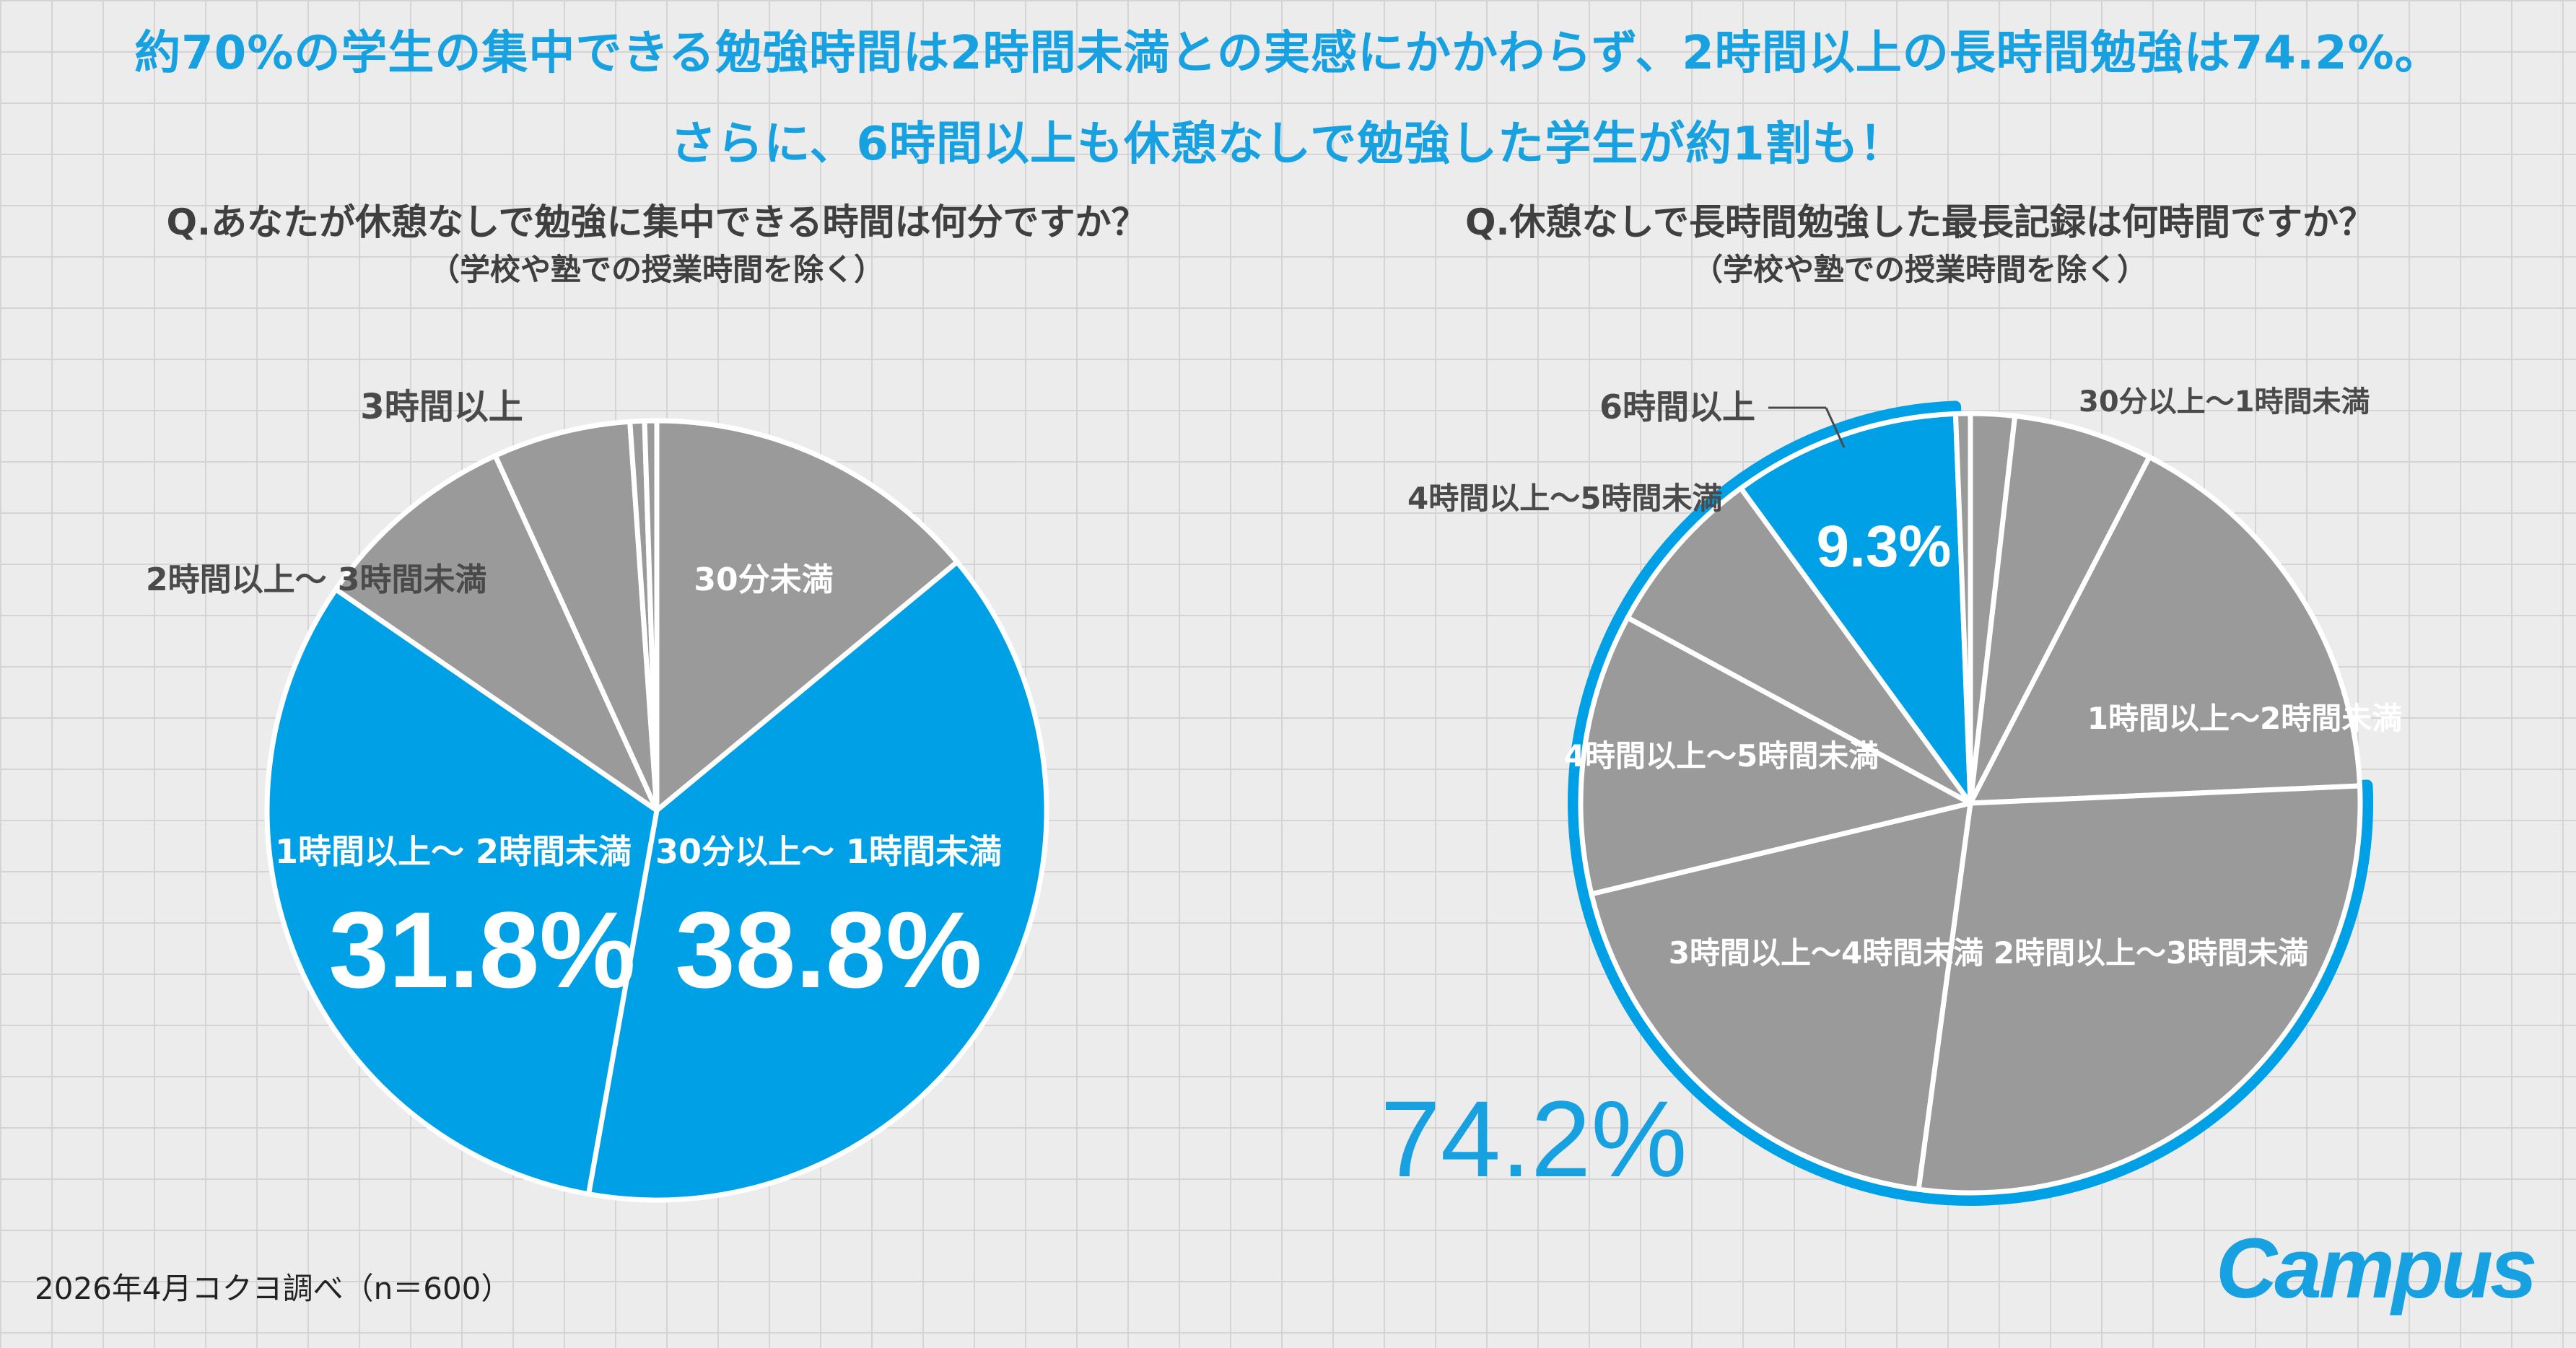 The height and width of the screenshot is (1348, 2576). I want to click on chart-2-label-1-2h: 1時間以上〜2時間未満, so click(2244, 718).